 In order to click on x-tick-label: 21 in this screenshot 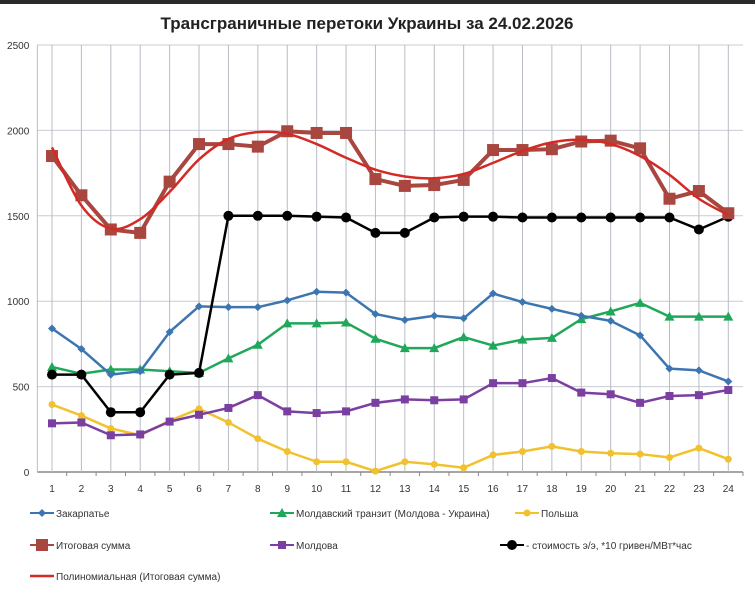, I will do `click(641, 489)`.